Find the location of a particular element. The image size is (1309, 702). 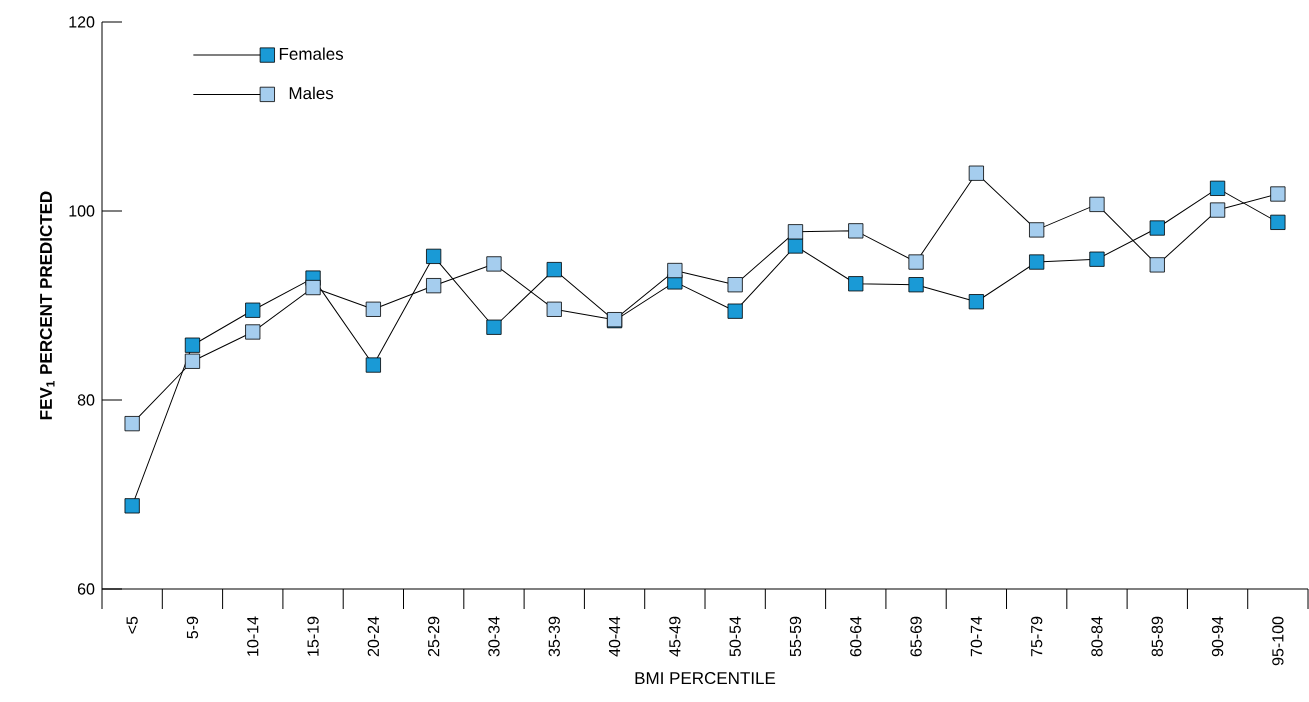

x-tick-label: 30-34 is located at coordinates (494, 636).